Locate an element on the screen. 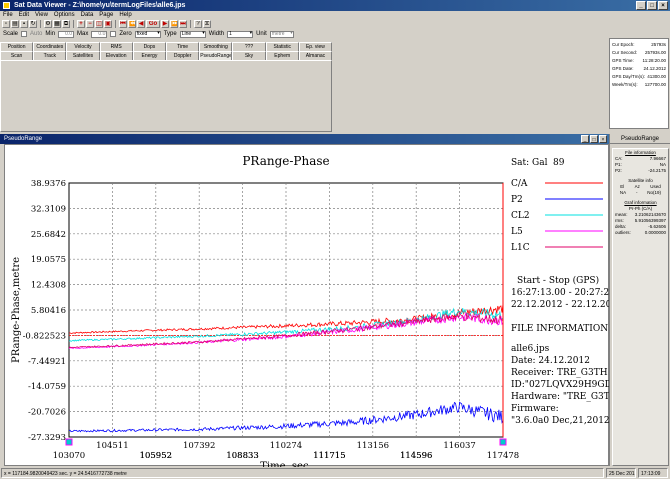 This screenshot has height=479, width=670. max-input: 0.0 is located at coordinates (99, 34).